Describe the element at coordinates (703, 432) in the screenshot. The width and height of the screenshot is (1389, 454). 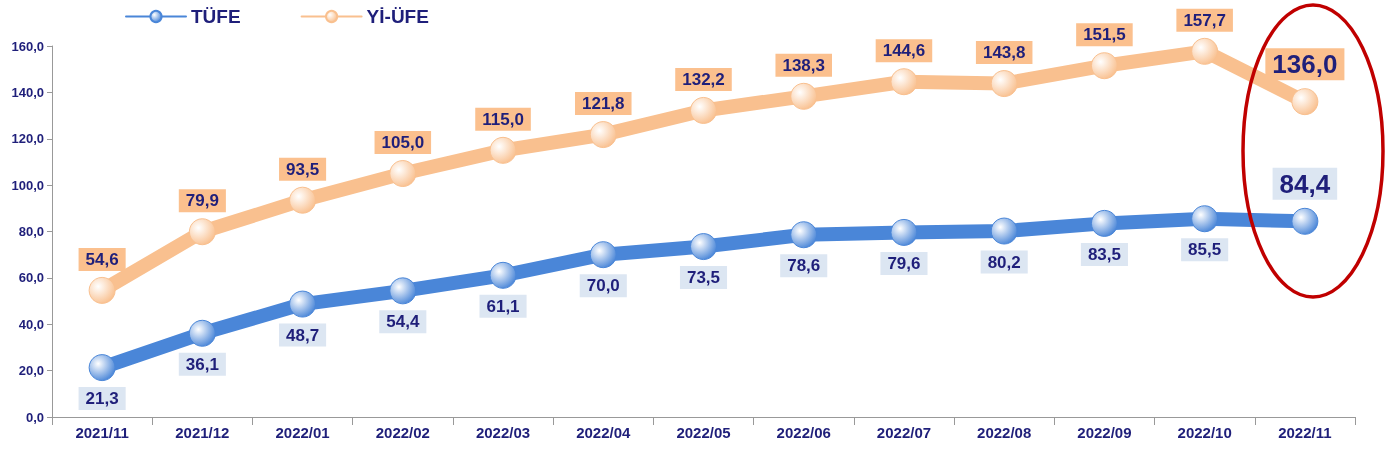
I see `x-tick-label: 2022/05` at that location.